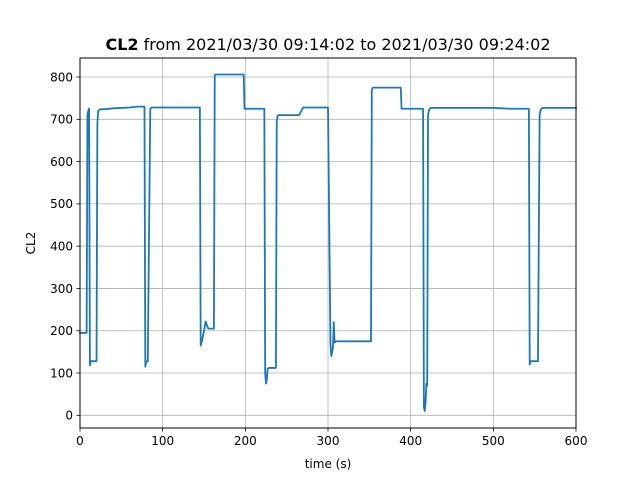  I want to click on y-tick-label: 800, so click(61, 77).